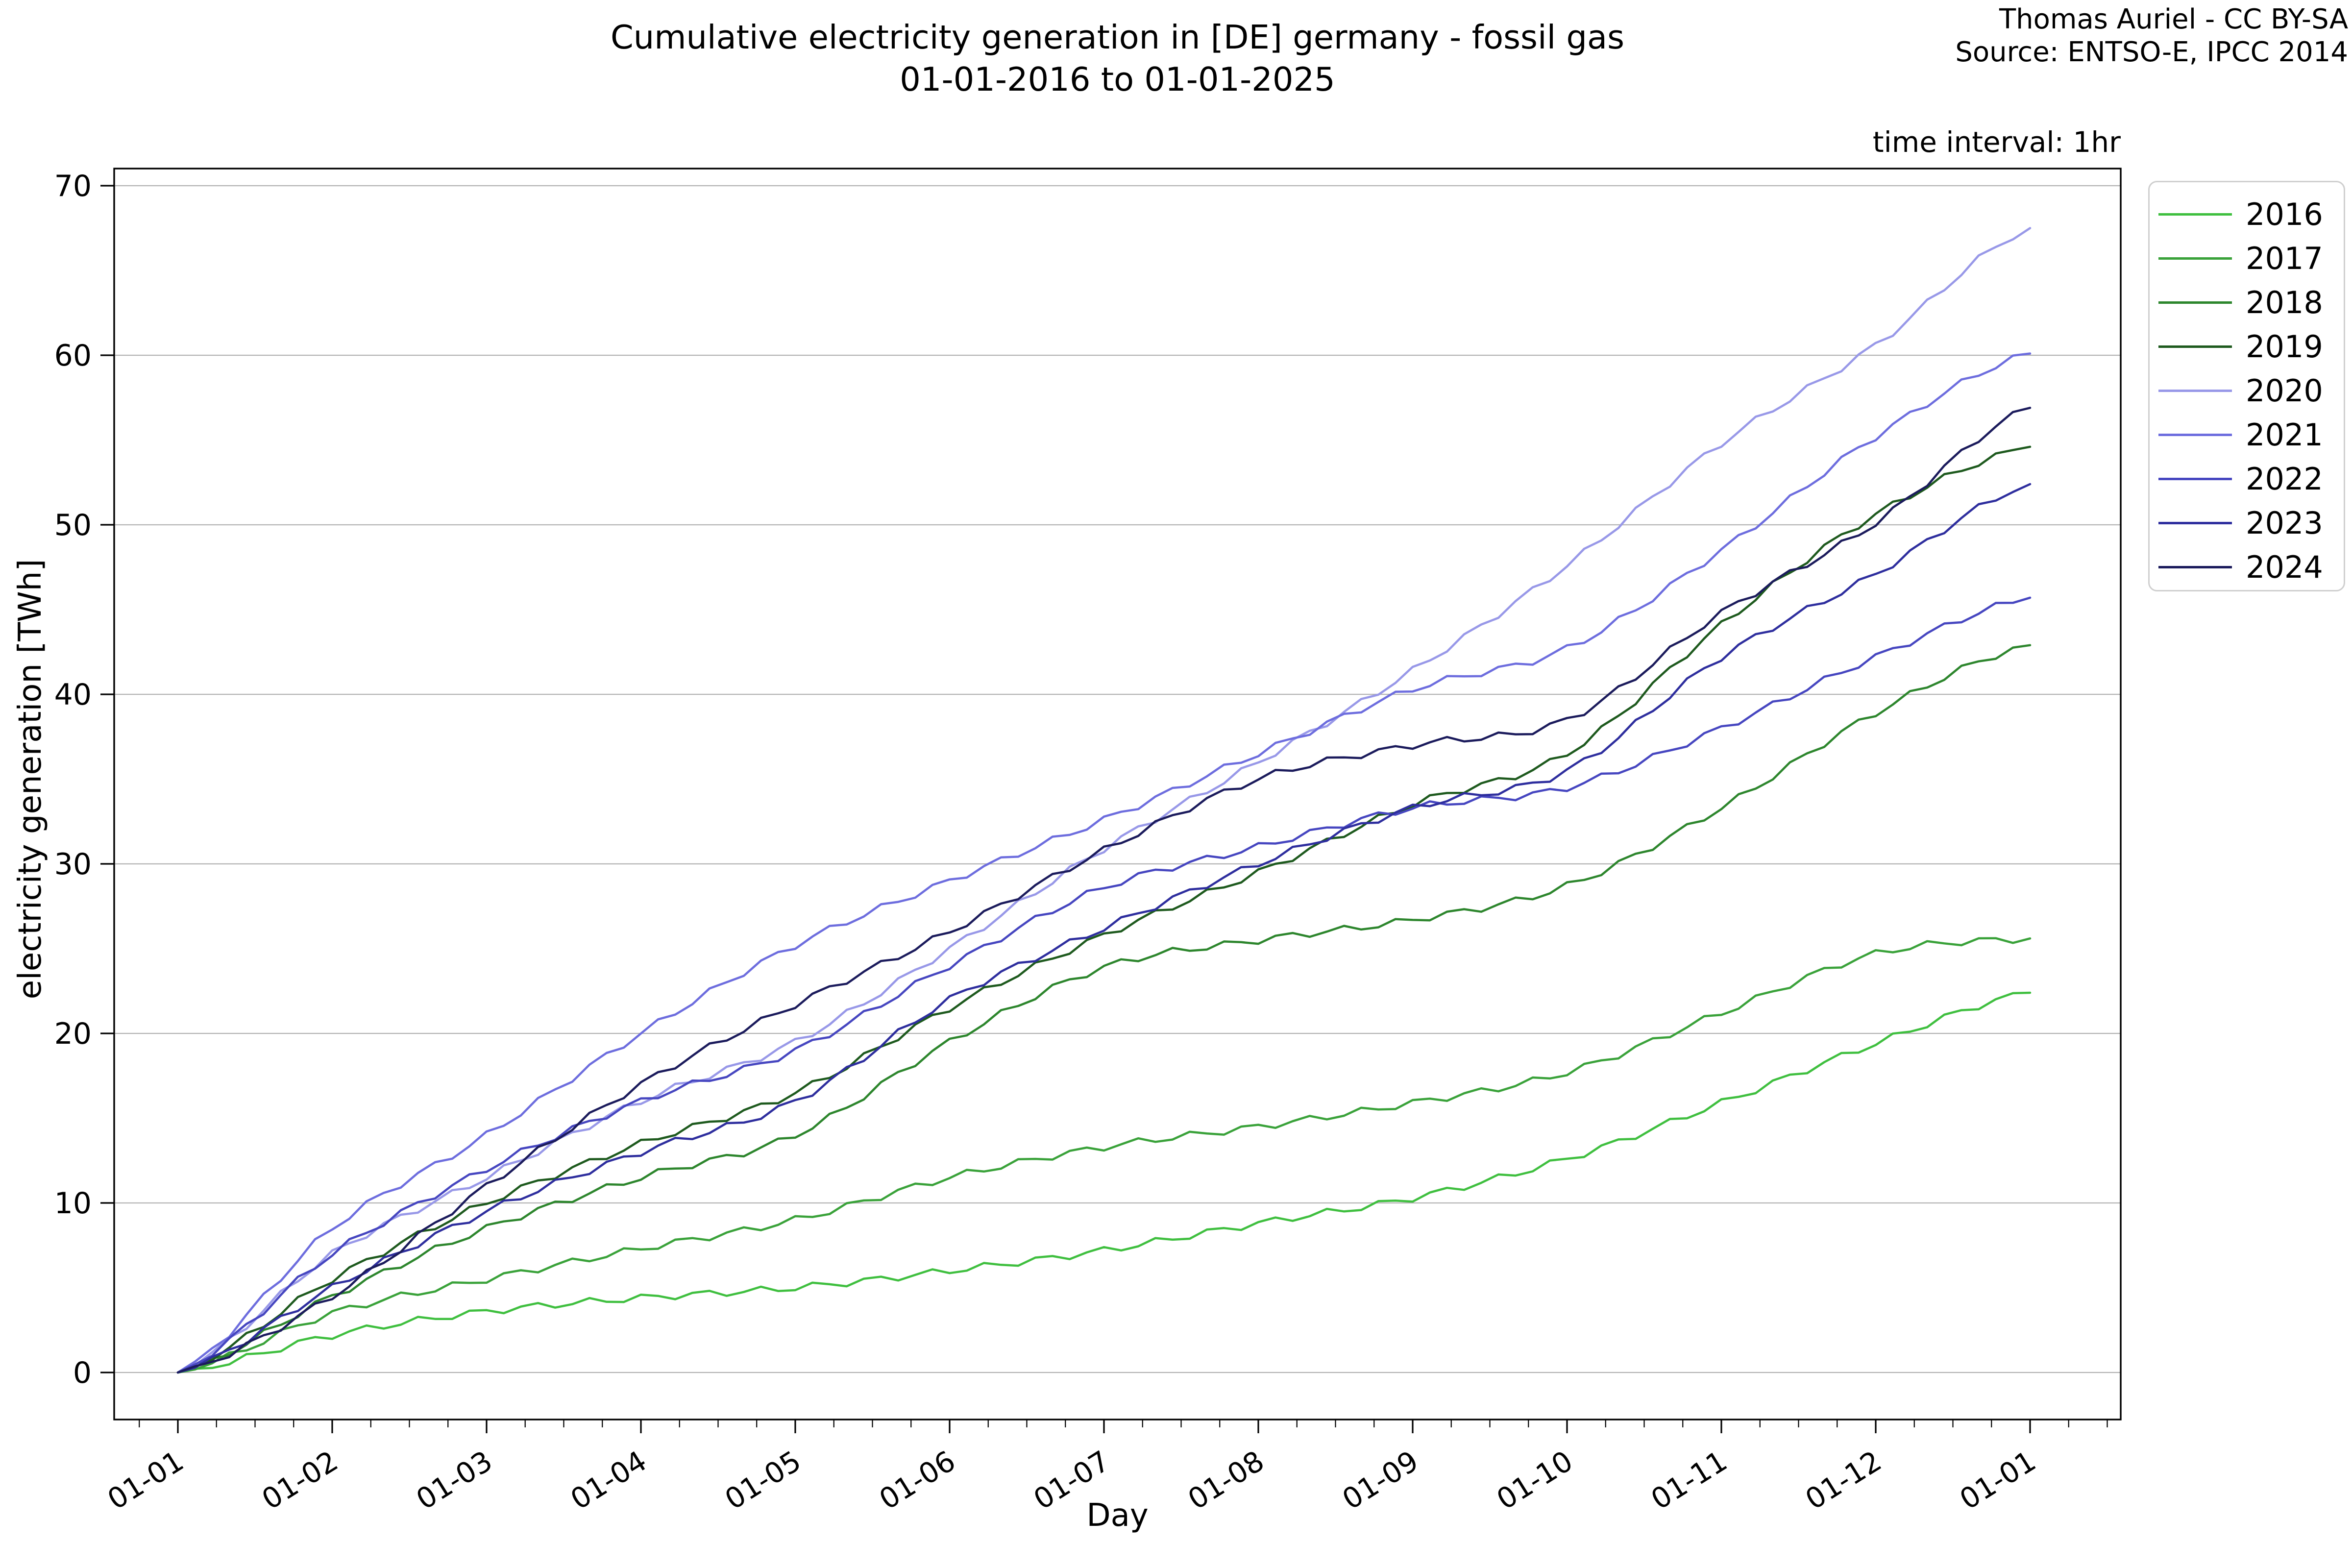 This screenshot has height=1568, width=2352. What do you see at coordinates (1996, 142) in the screenshot?
I see `time-interval-note: time interval: 1hr` at bounding box center [1996, 142].